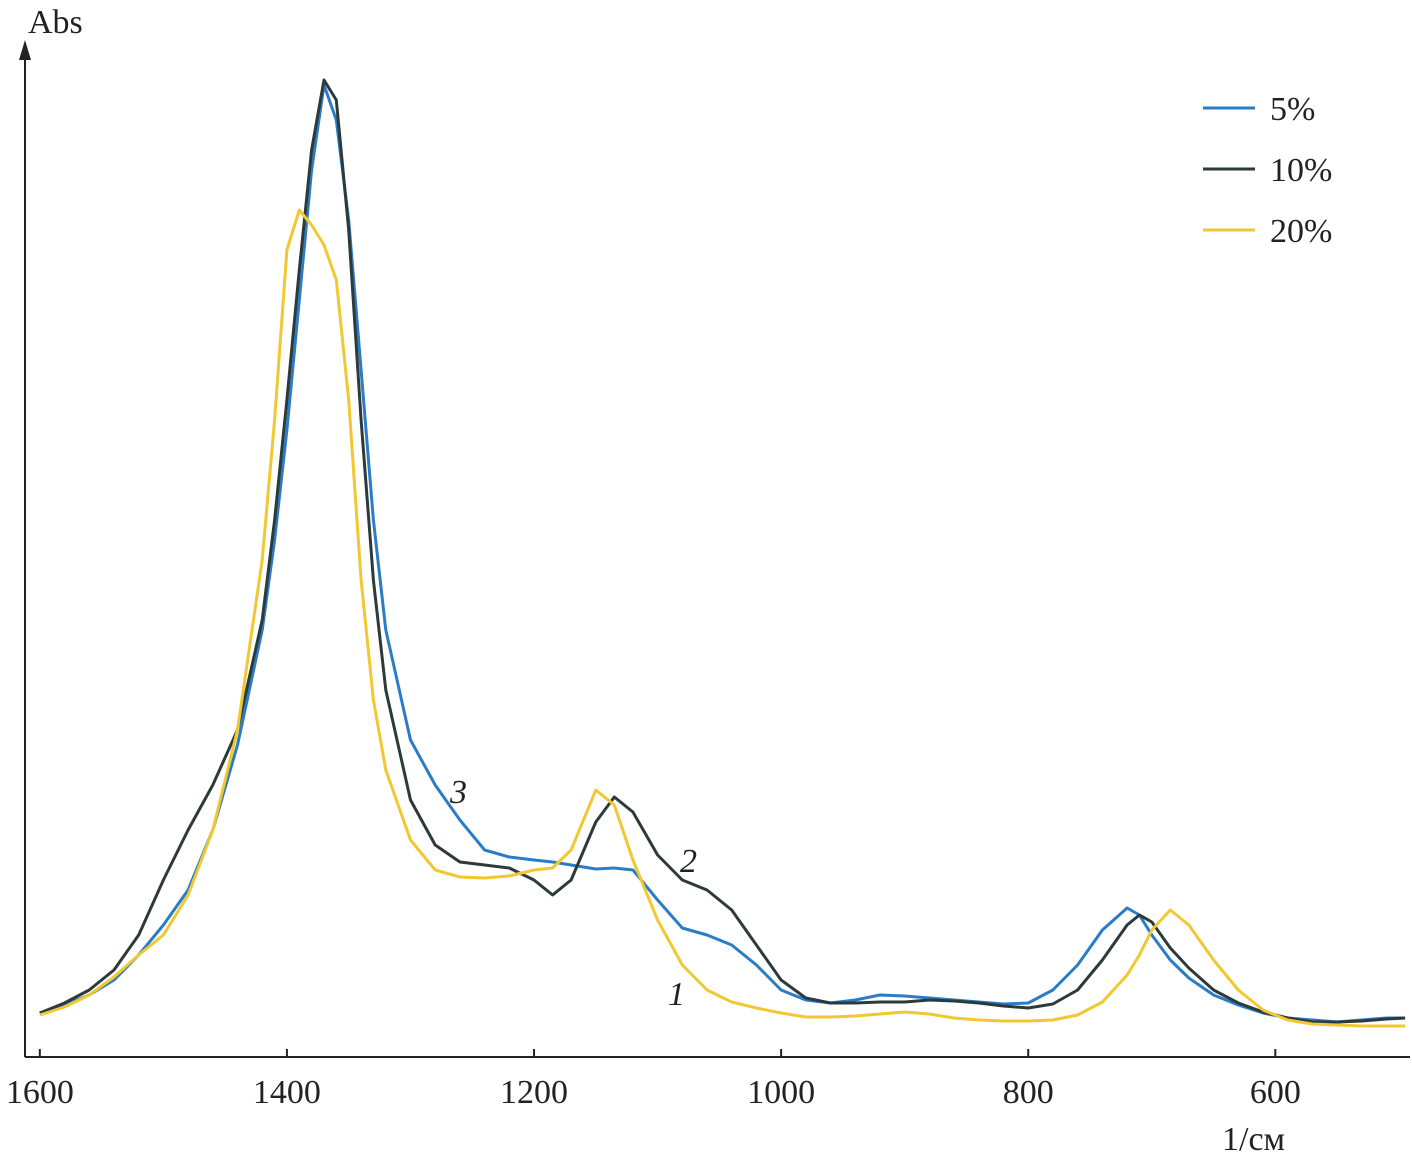  I want to click on x-tick-label: 1600, so click(40, 1092).